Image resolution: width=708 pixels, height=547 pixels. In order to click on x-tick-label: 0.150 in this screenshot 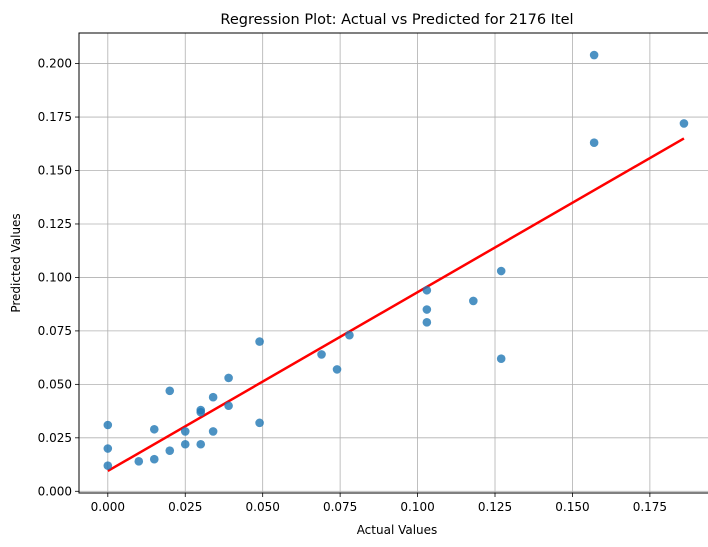, I will do `click(572, 507)`.